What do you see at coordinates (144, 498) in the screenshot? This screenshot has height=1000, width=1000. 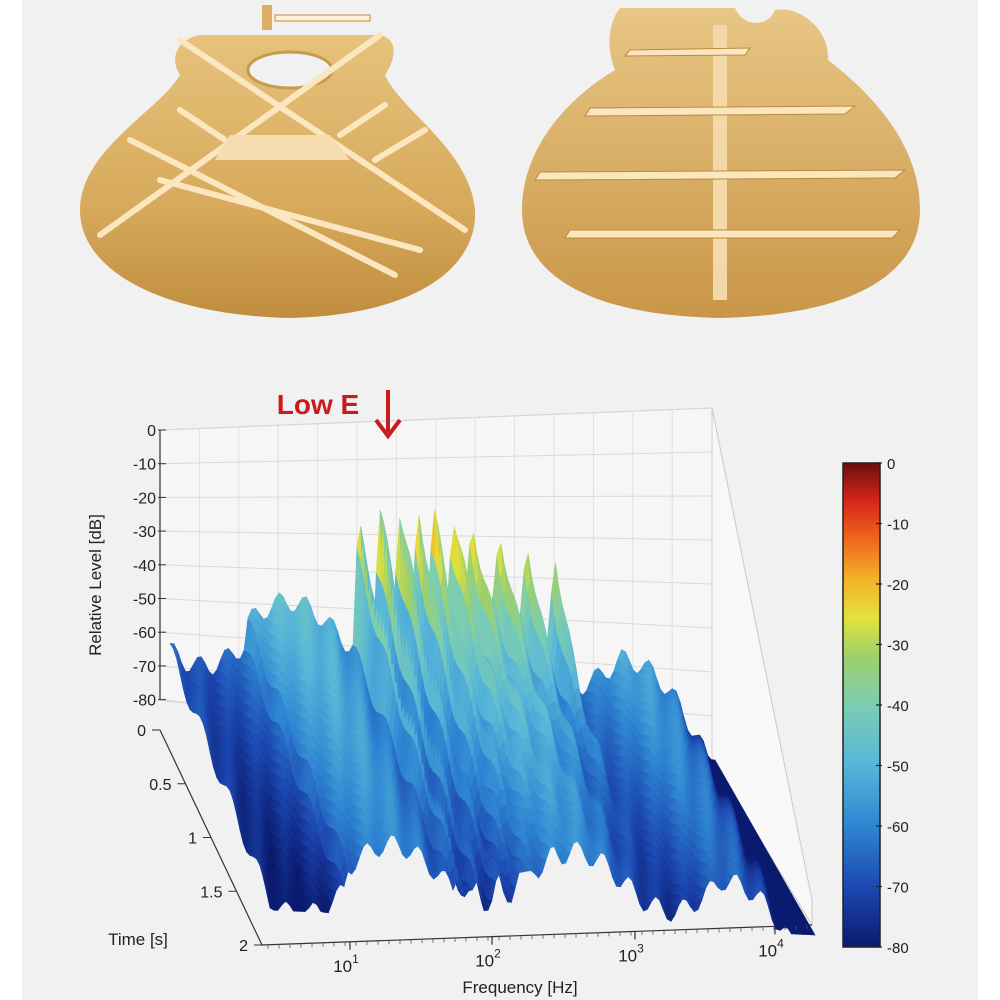 I see `z-tick-label: -20` at bounding box center [144, 498].